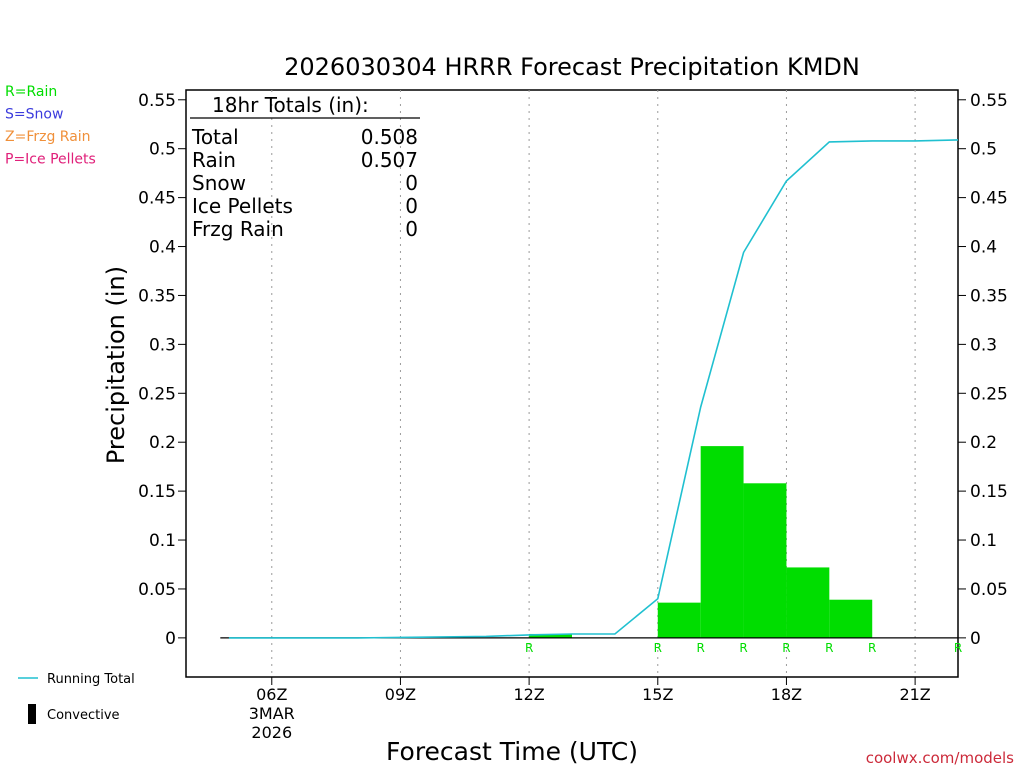 The width and height of the screenshot is (1024, 768). Describe the element at coordinates (512, 751) in the screenshot. I see `x-axis-label: Forecast Time (UTC)` at that location.